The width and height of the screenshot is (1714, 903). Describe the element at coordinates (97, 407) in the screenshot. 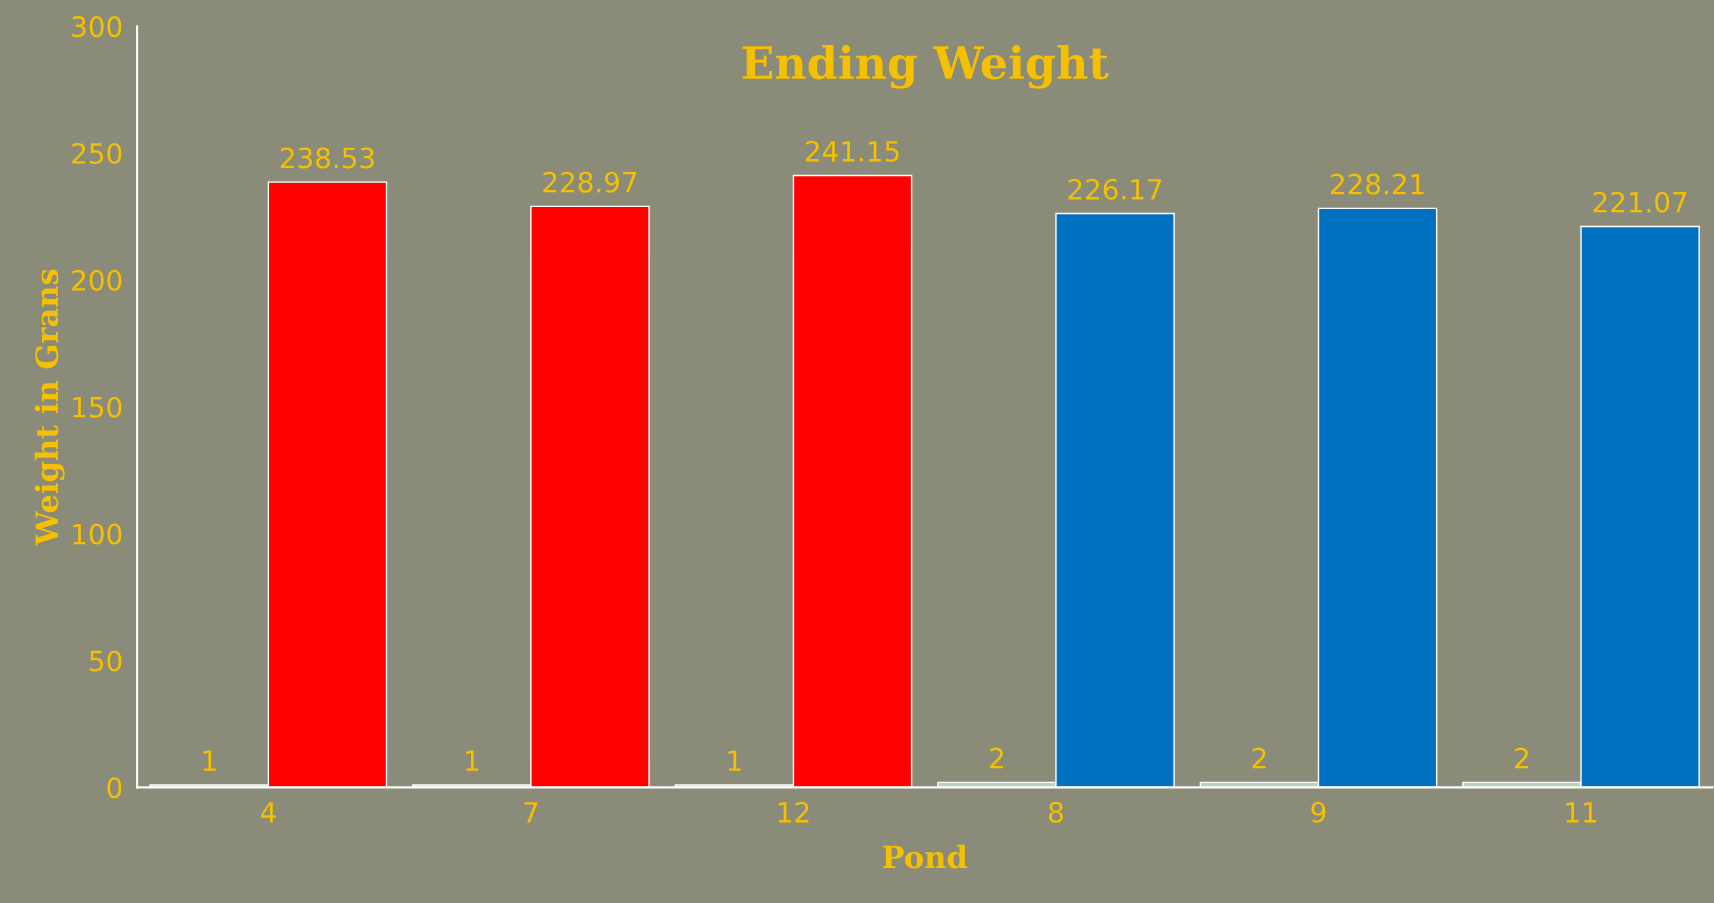

I see `y-tick-label: 150` at that location.